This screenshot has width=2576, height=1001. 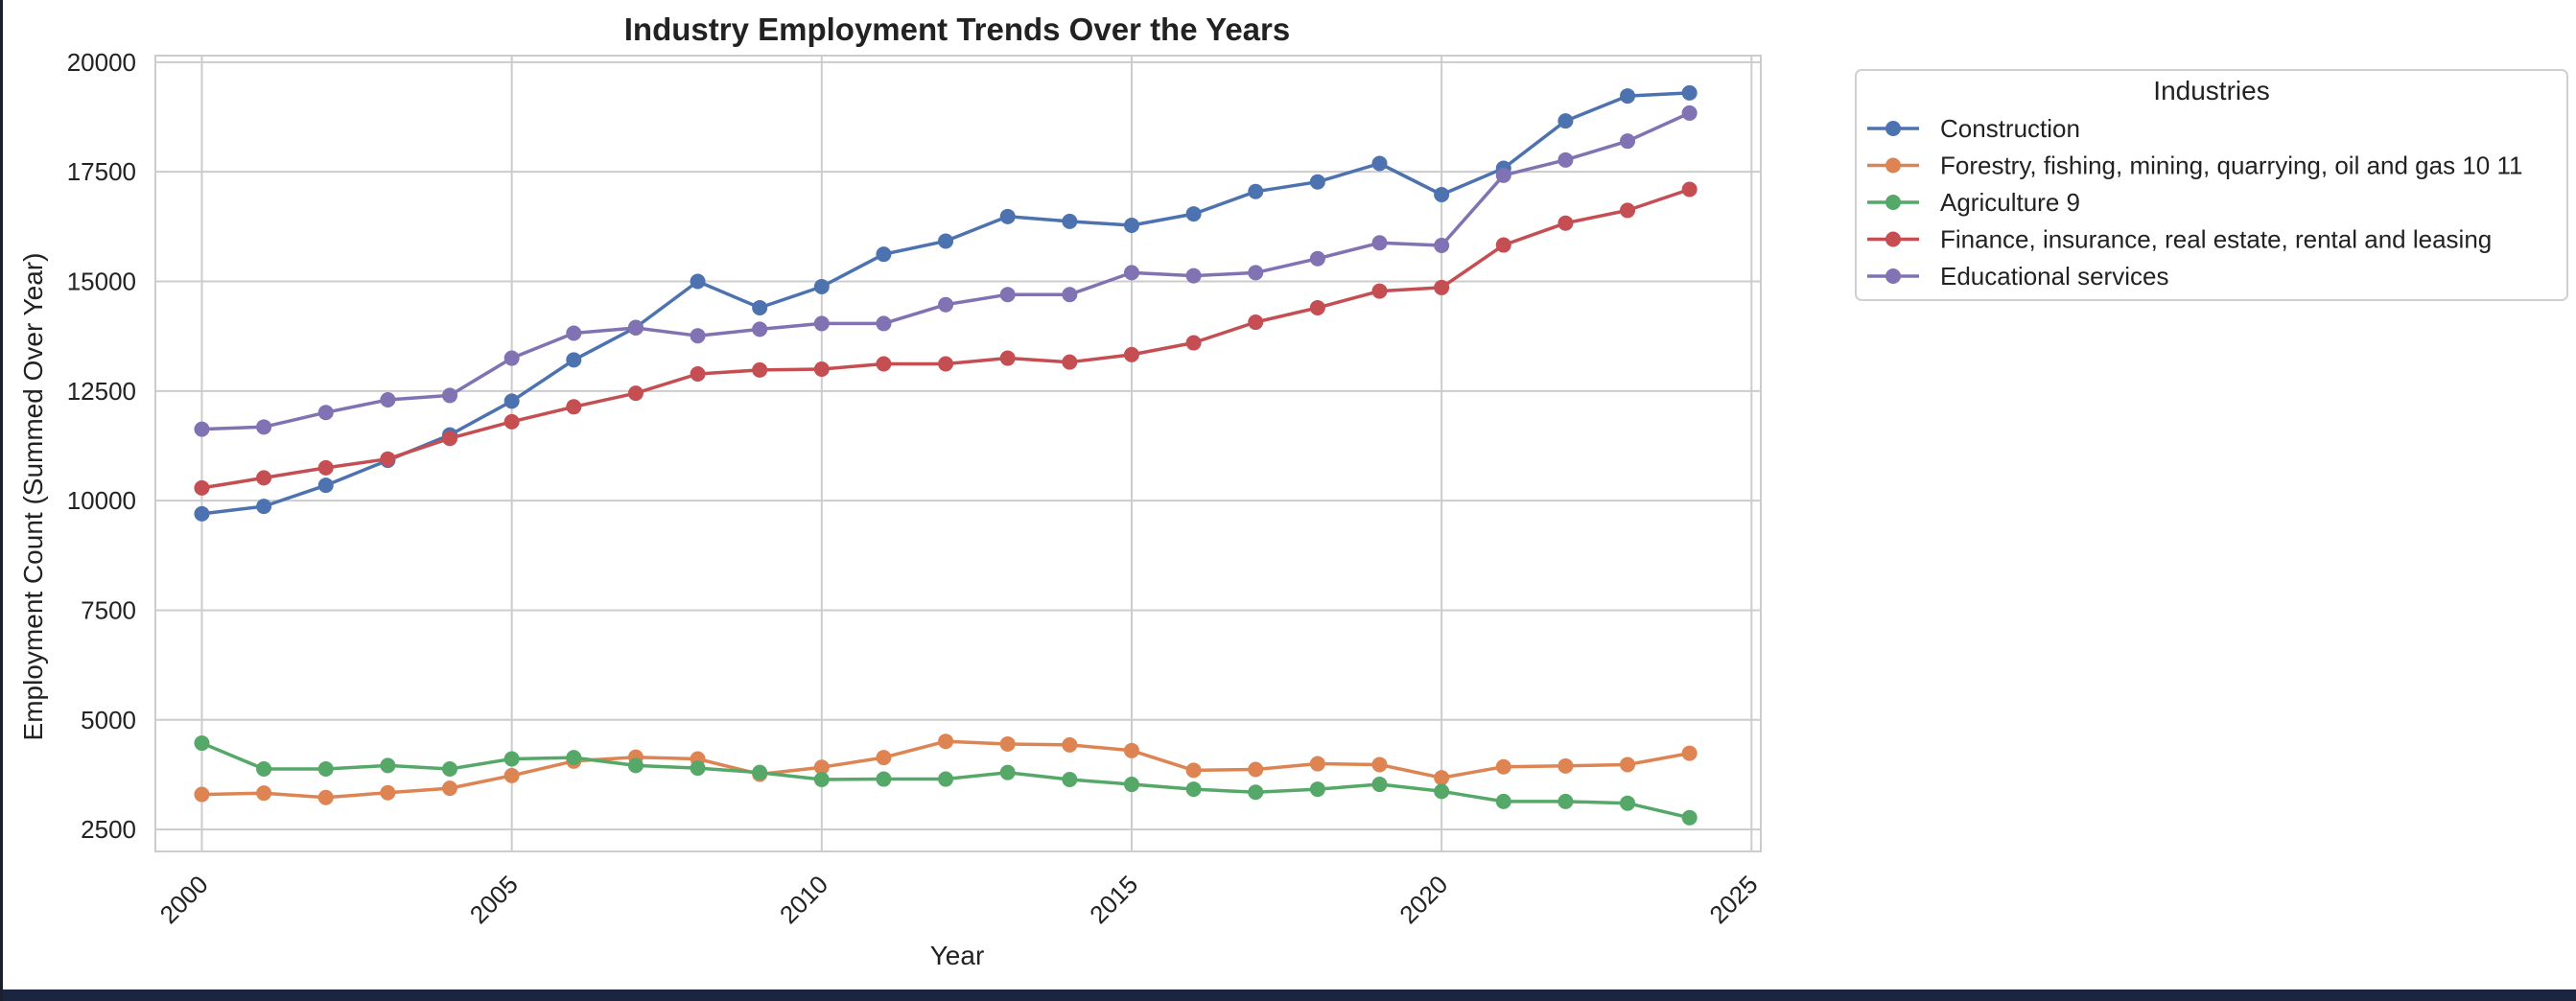 What do you see at coordinates (108, 720) in the screenshot?
I see `y-tick-label: 5000` at bounding box center [108, 720].